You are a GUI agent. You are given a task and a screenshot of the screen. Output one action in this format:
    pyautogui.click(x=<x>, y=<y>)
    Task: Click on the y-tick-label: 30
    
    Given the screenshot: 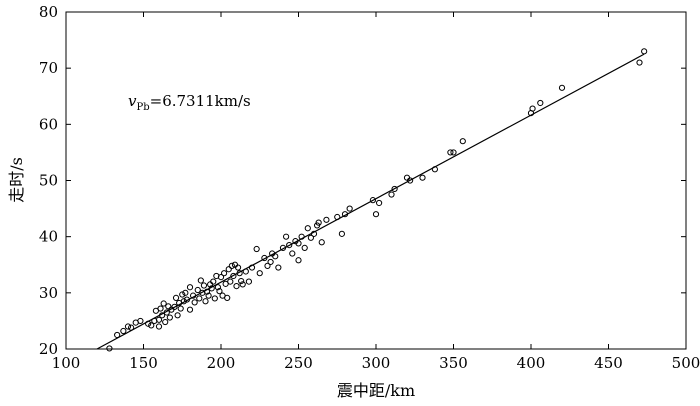 What is the action you would take?
    pyautogui.click(x=48, y=293)
    